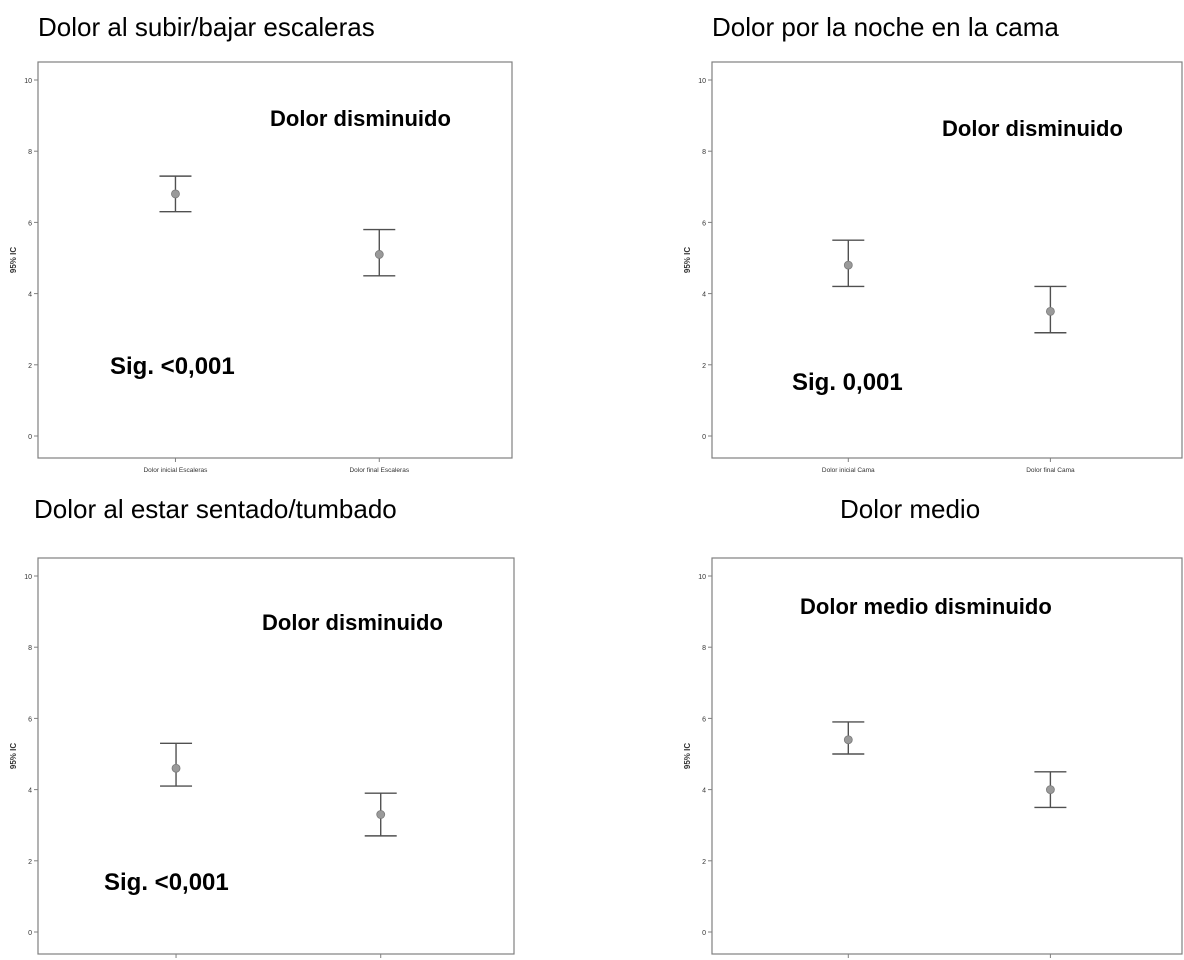 The image size is (1184, 960). I want to click on annotation-heading: Dolor medio disminuido, so click(926, 606).